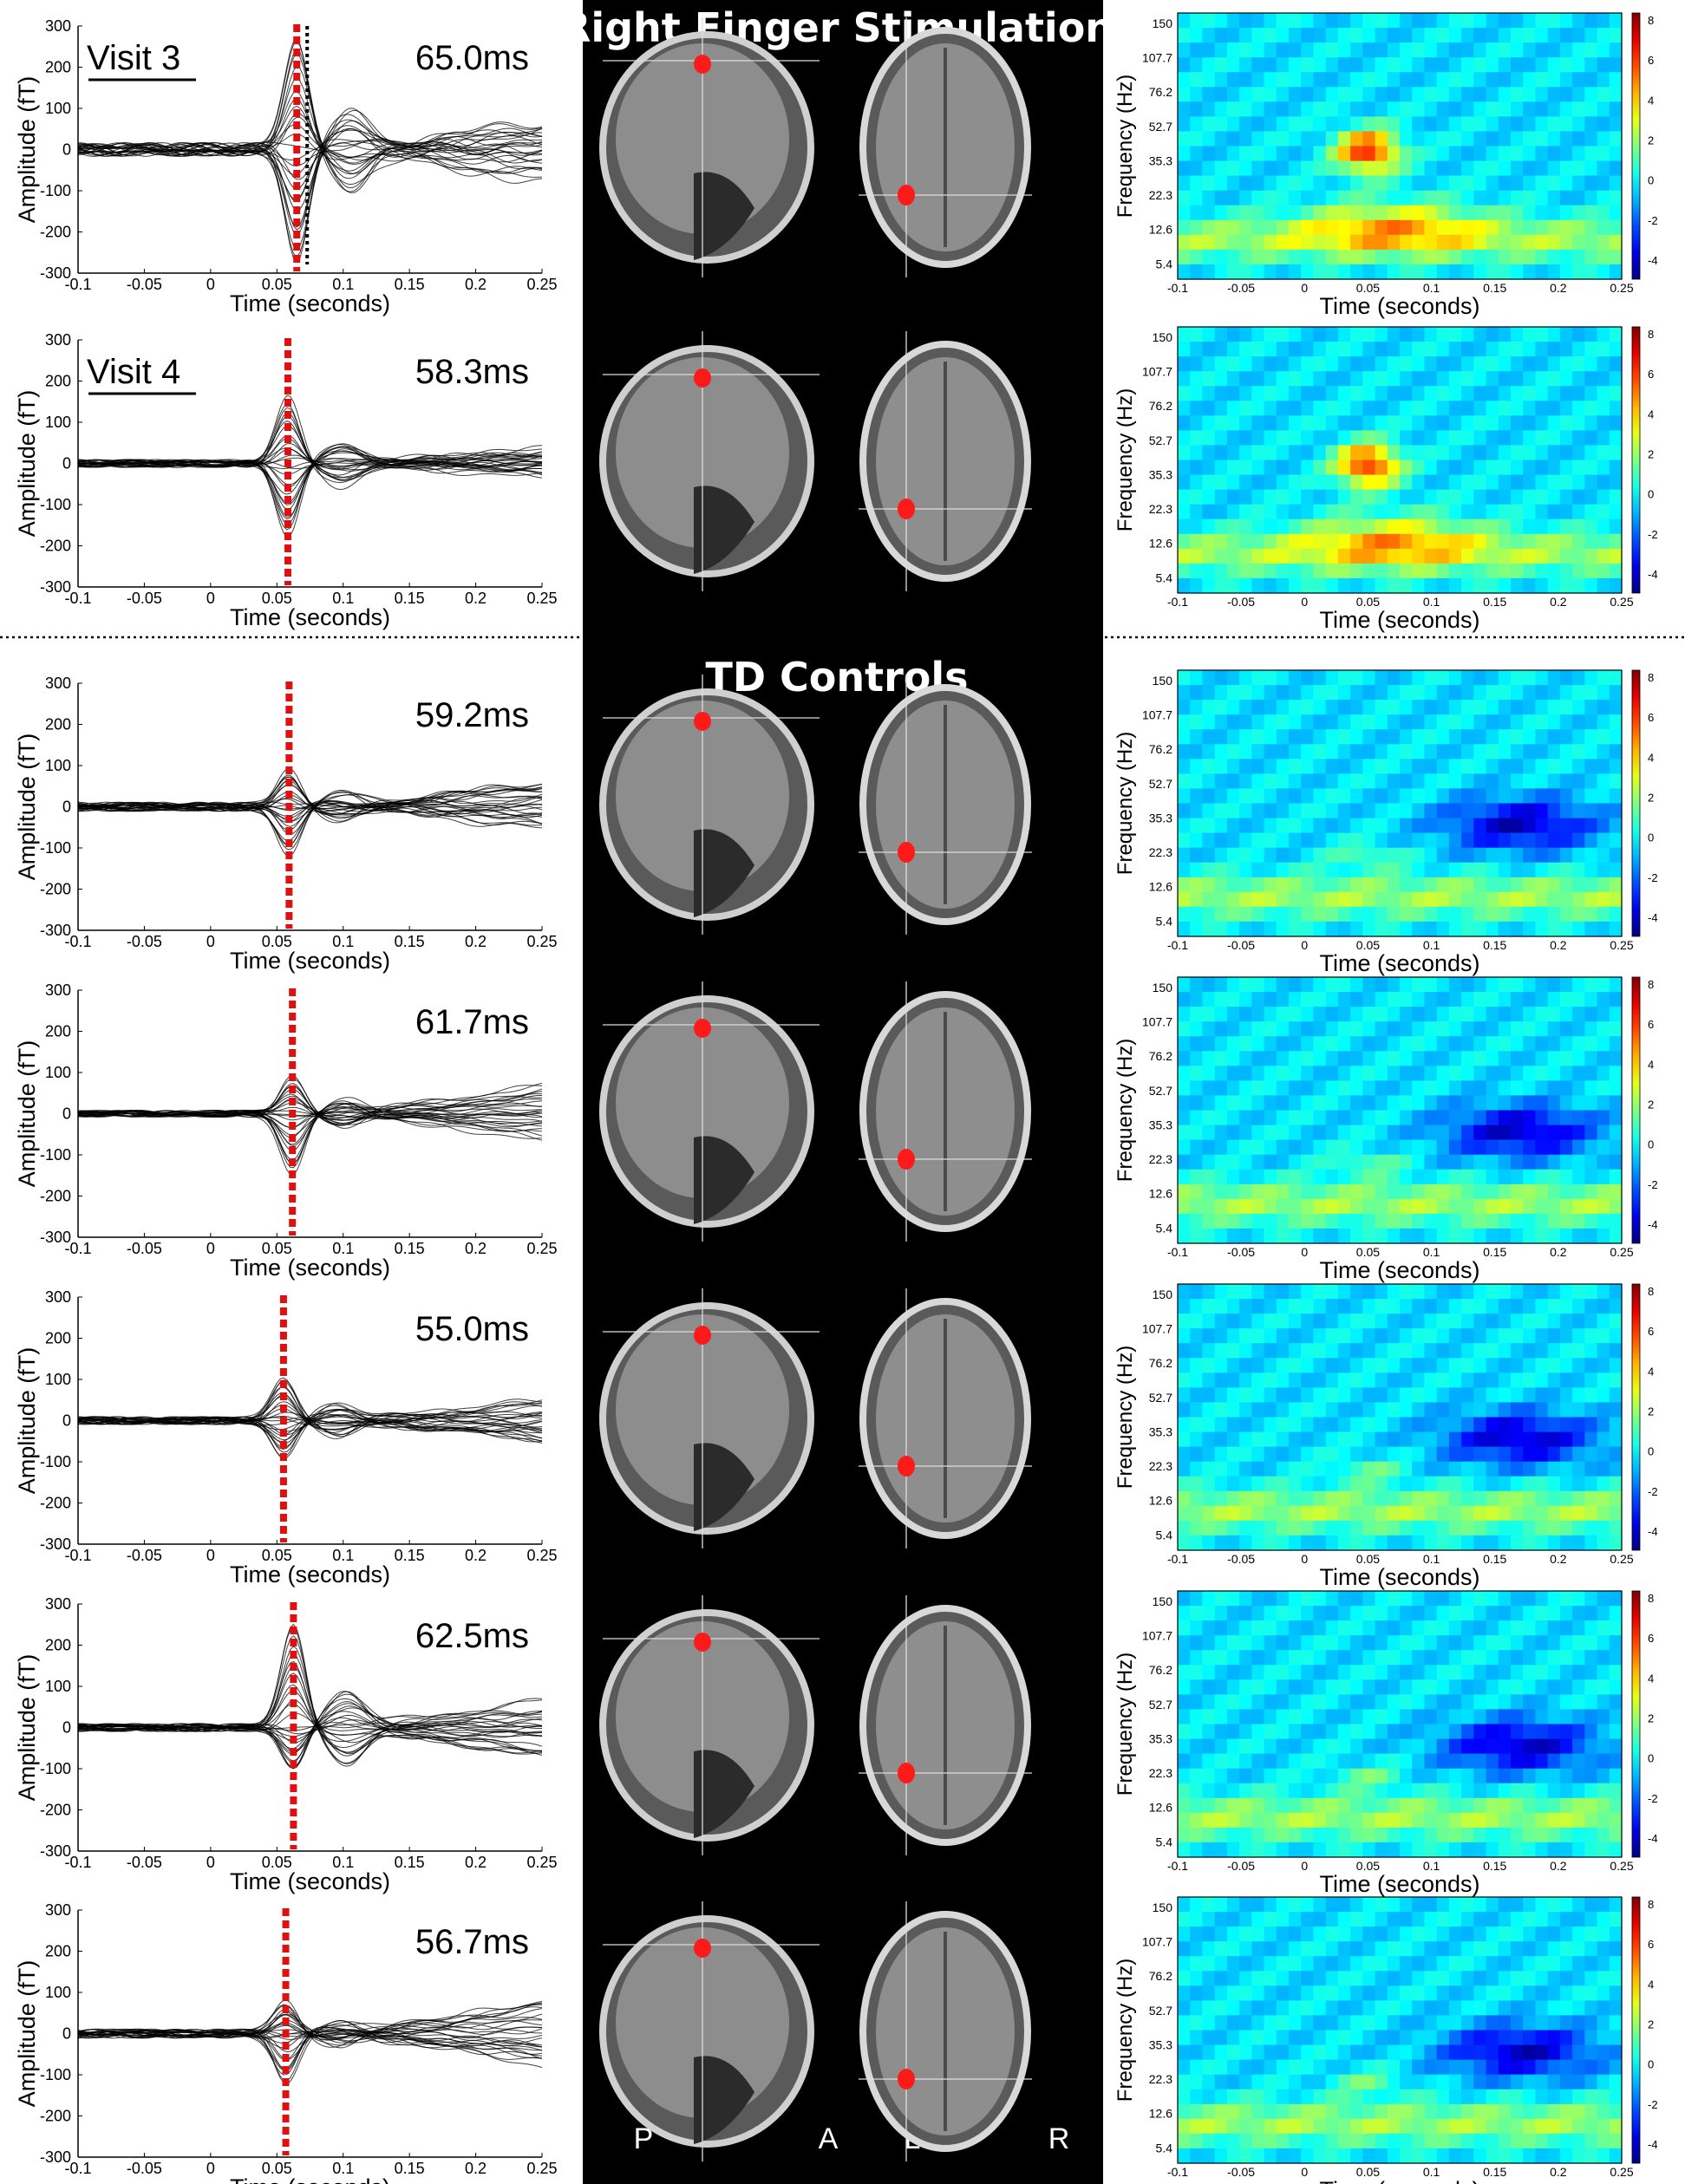 The width and height of the screenshot is (1685, 2184). Describe the element at coordinates (1651, 1718) in the screenshot. I see `colorbar-tick-label: 2` at that location.